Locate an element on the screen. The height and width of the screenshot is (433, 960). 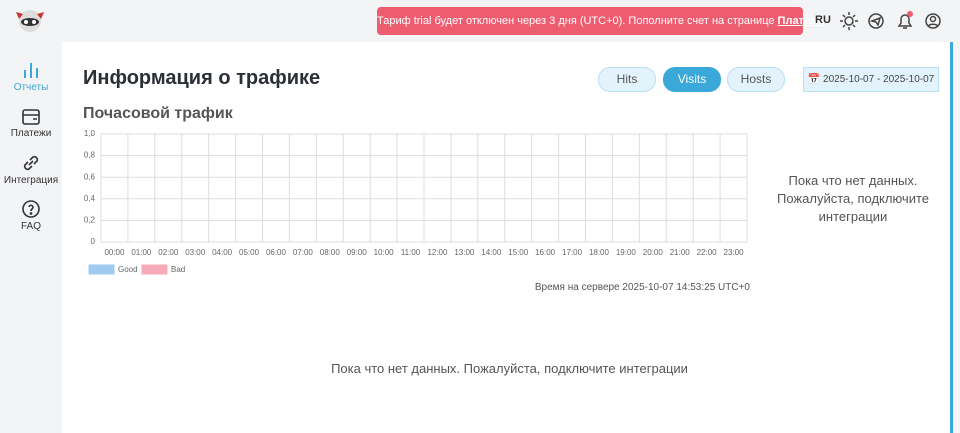
payments-icon is located at coordinates (31, 117).